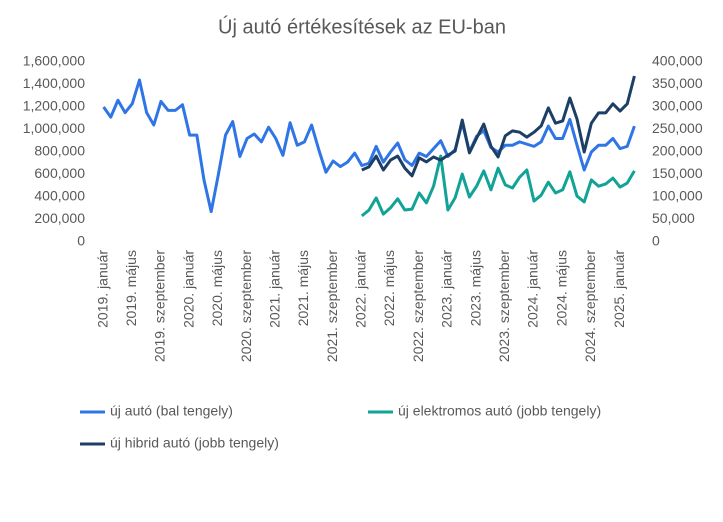  What do you see at coordinates (677, 196) in the screenshot?
I see `y2-tick-label: 100,000` at bounding box center [677, 196].